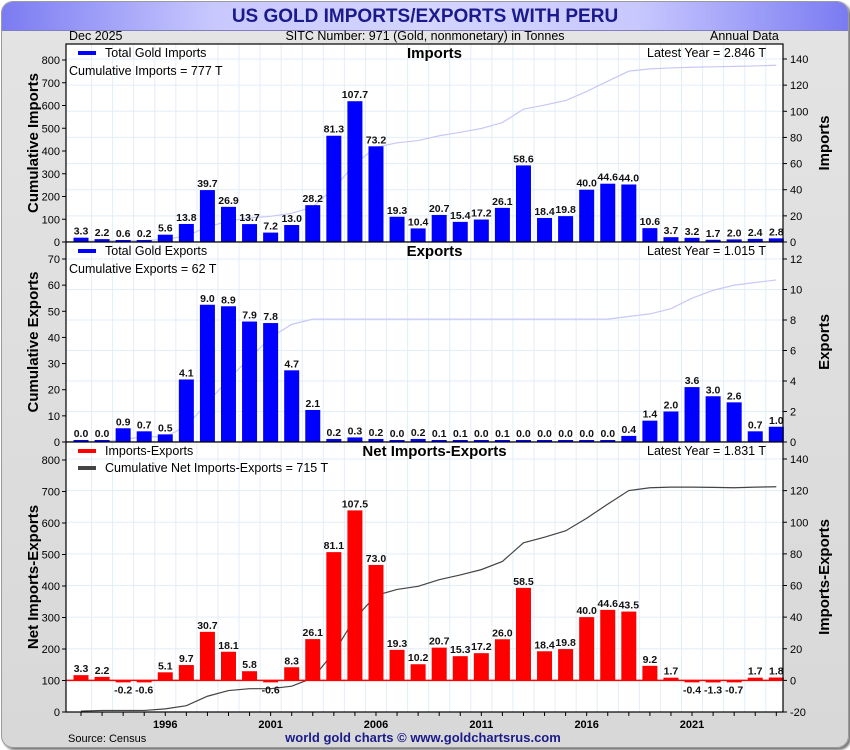 The width and height of the screenshot is (850, 750). Describe the element at coordinates (376, 433) in the screenshot. I see `bar-label-2006: 0.2` at that location.